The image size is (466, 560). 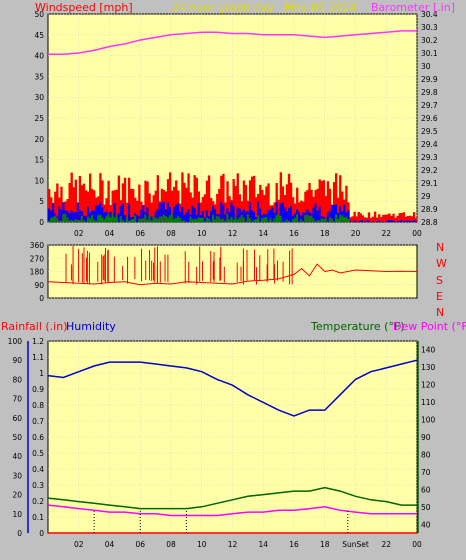 What do you see at coordinates (41, 222) in the screenshot?
I see `windspeed-tick-label: 0` at bounding box center [41, 222].